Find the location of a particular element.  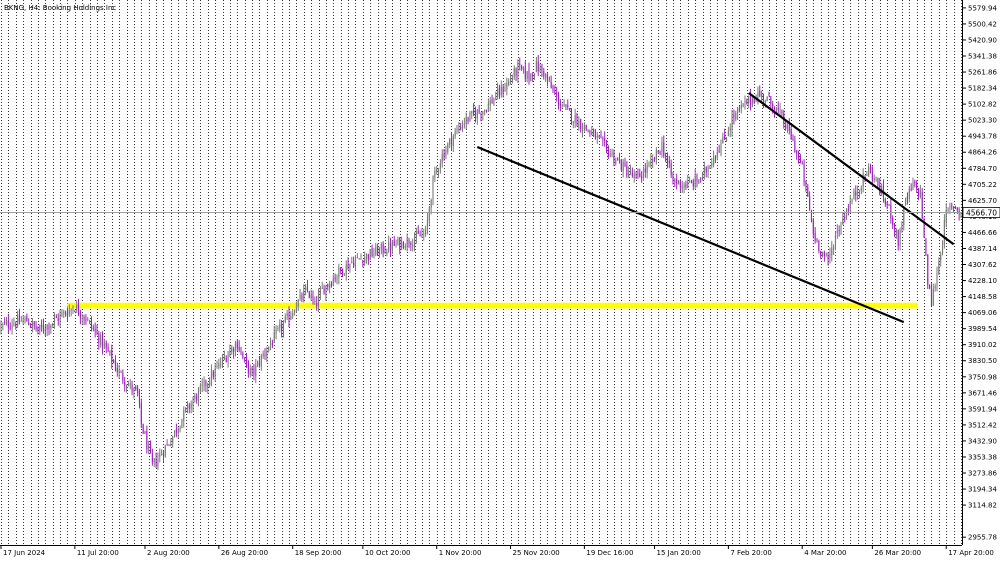

y-tick-label: 3750.98 is located at coordinates (982, 377).